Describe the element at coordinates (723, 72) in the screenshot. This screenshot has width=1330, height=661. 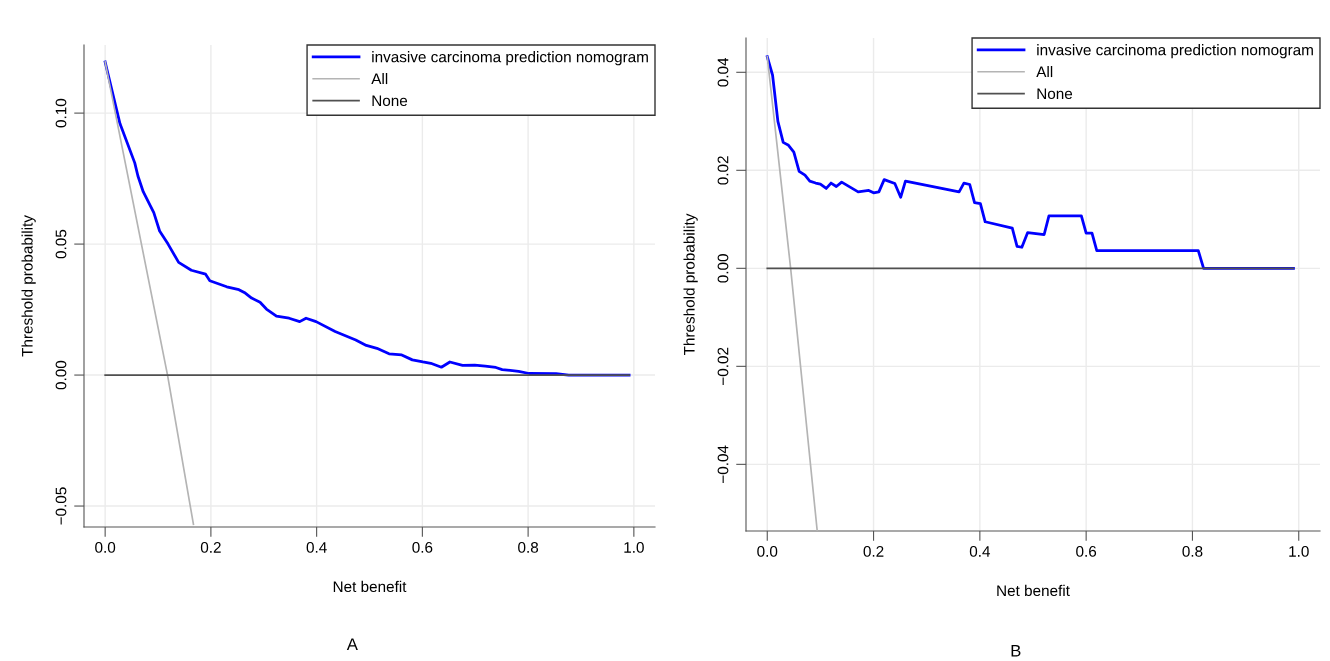
I see `y-tick-label: 0.04` at that location.